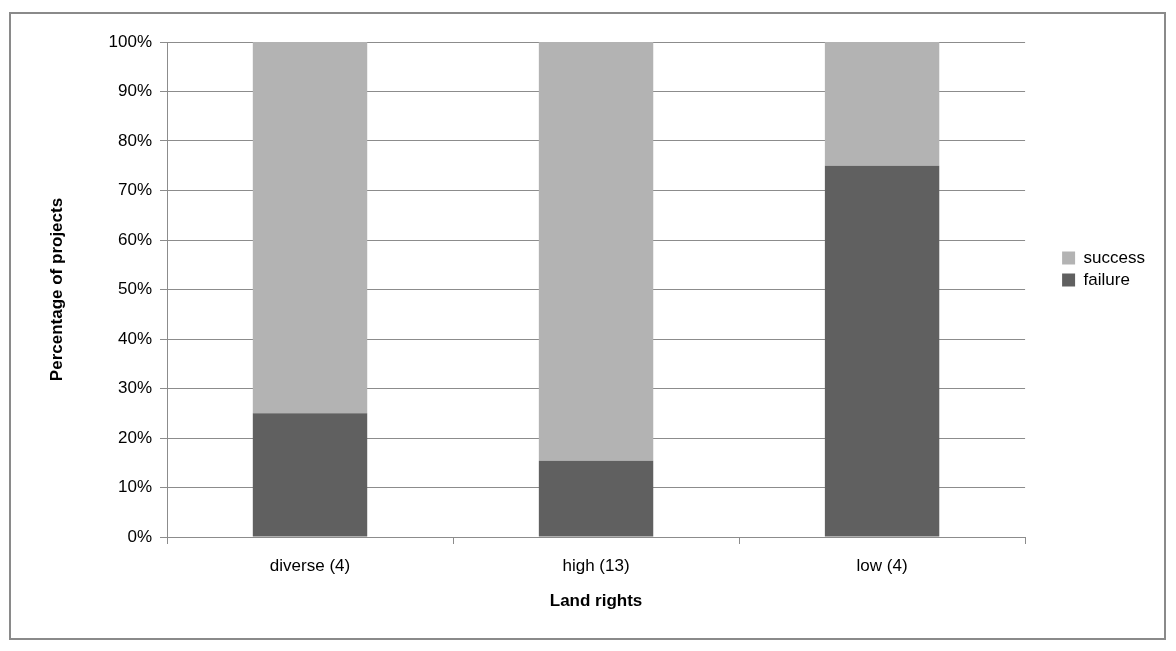 This screenshot has width=1176, height=651. Describe the element at coordinates (130, 41) in the screenshot. I see `y-tick-label: 100%` at that location.